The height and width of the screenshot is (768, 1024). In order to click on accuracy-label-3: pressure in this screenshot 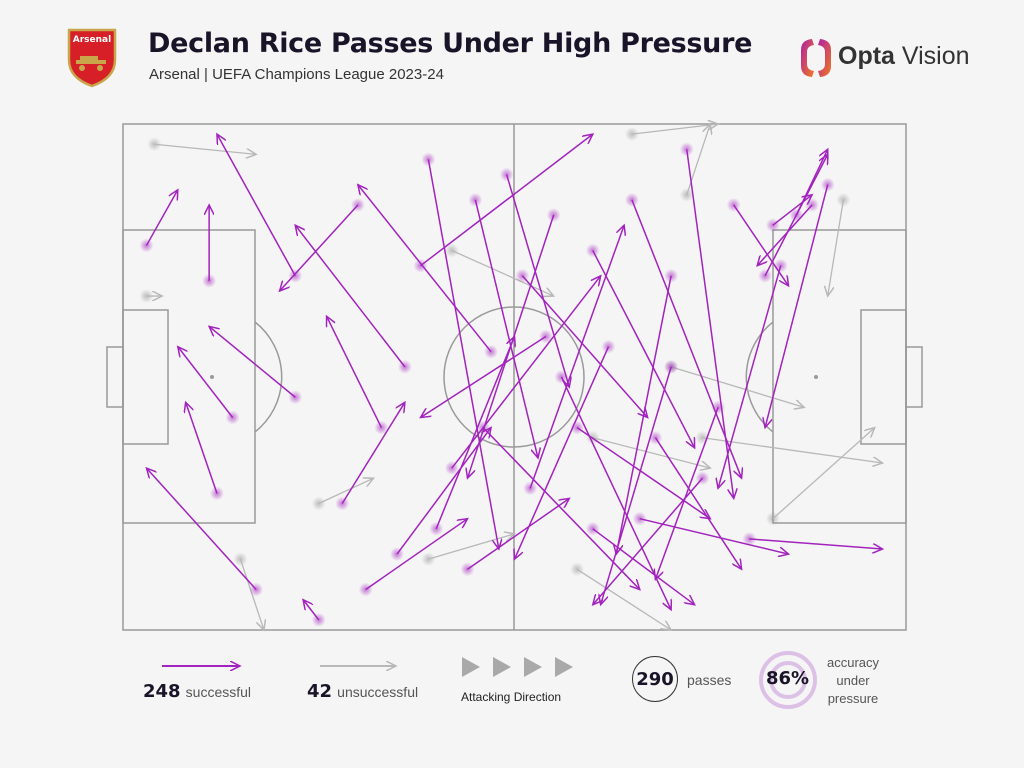, I will do `click(853, 698)`.